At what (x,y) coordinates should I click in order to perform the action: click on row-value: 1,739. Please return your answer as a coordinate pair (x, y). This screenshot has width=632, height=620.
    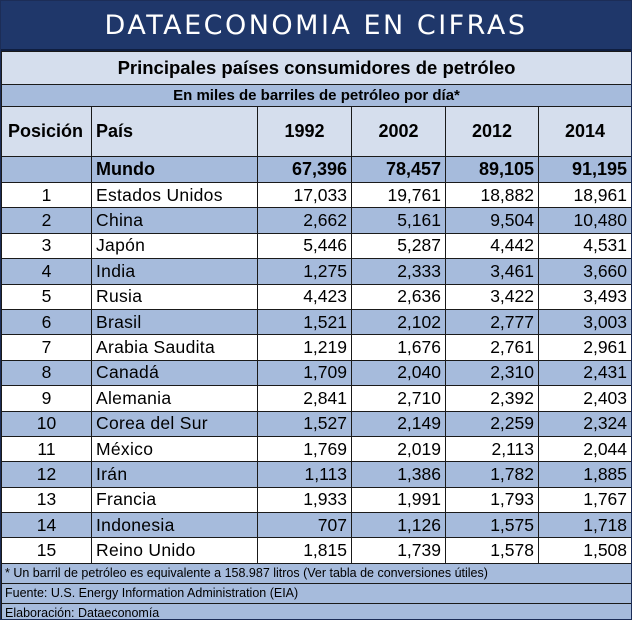
    Looking at the image, I should click on (398, 550).